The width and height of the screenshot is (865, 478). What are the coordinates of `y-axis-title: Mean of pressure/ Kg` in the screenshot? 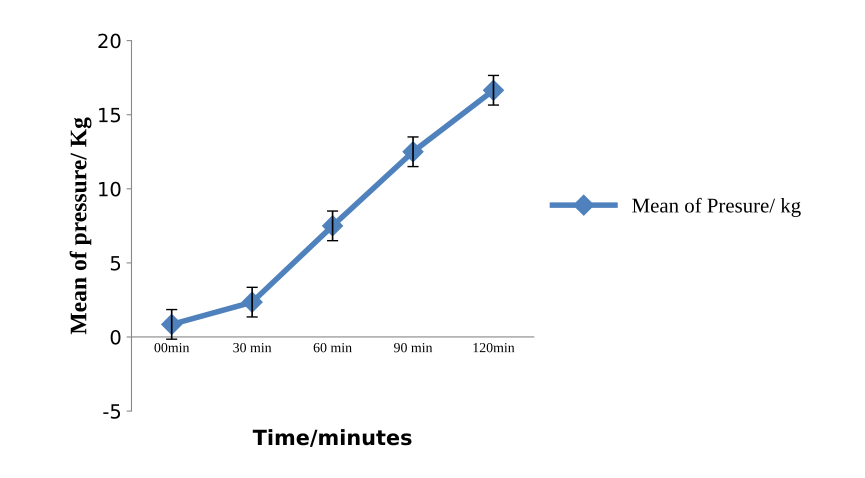 It's located at (81, 225).